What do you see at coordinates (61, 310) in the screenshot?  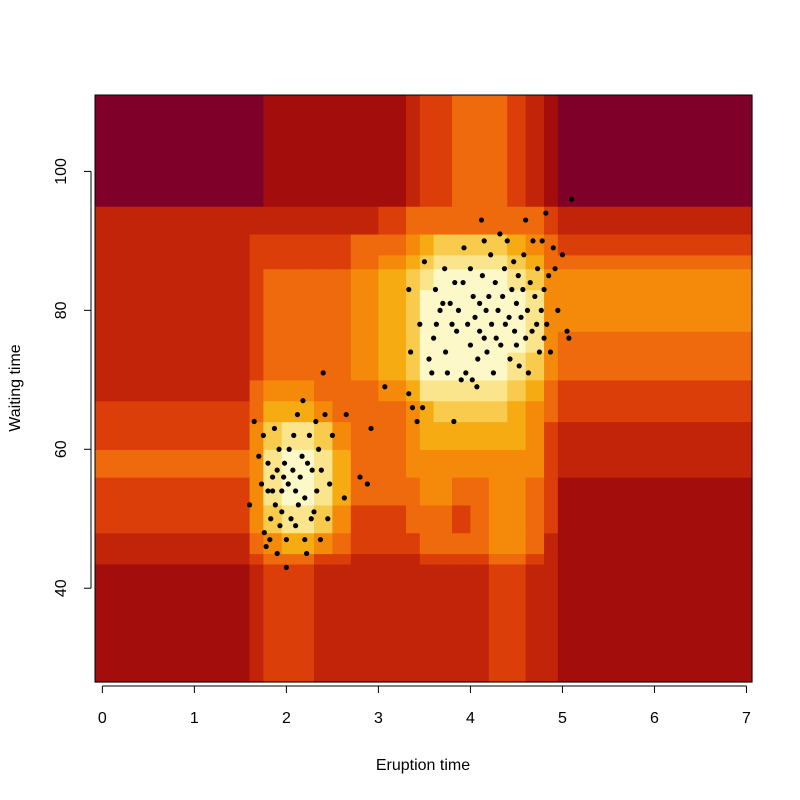 I see `y-tick-label: 80` at bounding box center [61, 310].